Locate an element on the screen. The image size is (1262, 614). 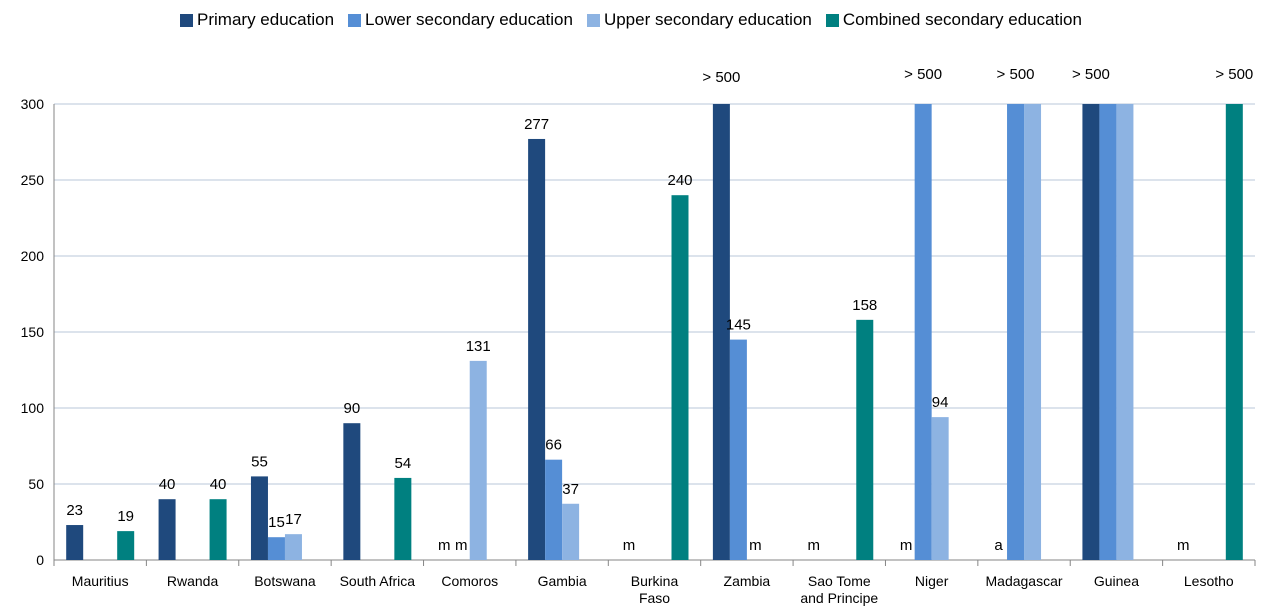
y-tick-label: 100 is located at coordinates (33, 408).